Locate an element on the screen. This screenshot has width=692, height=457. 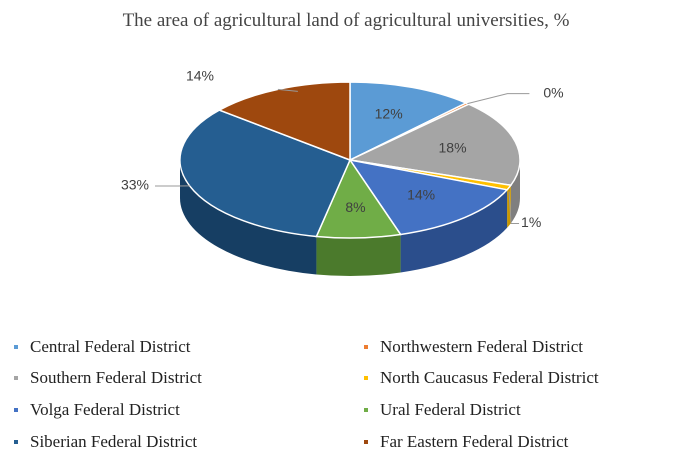
data-label-3: 1% is located at coordinates (531, 222).